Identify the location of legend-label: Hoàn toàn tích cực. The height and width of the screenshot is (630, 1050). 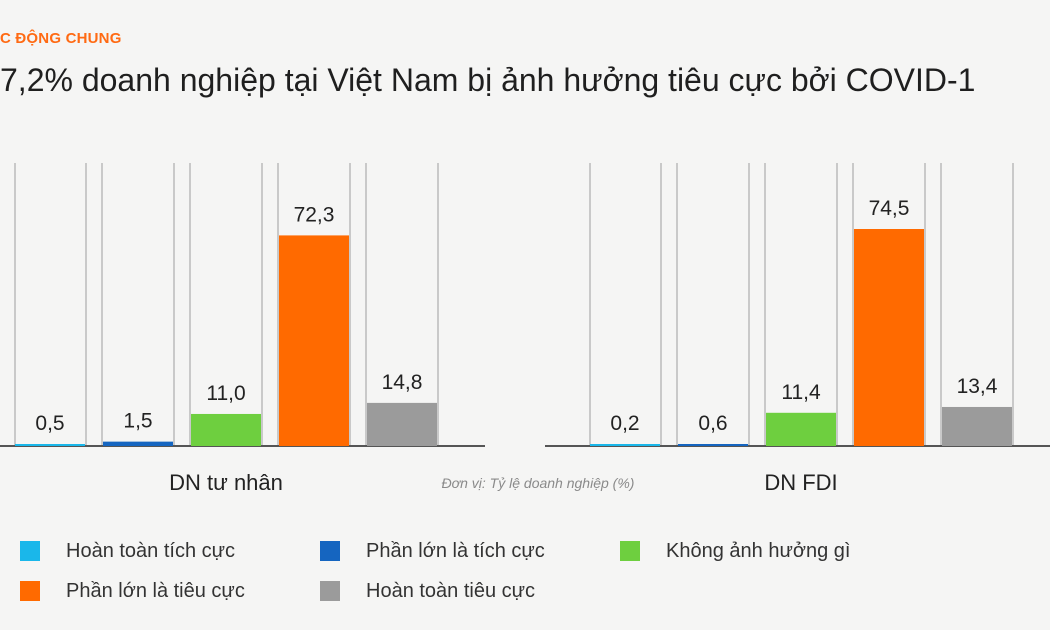
(151, 550).